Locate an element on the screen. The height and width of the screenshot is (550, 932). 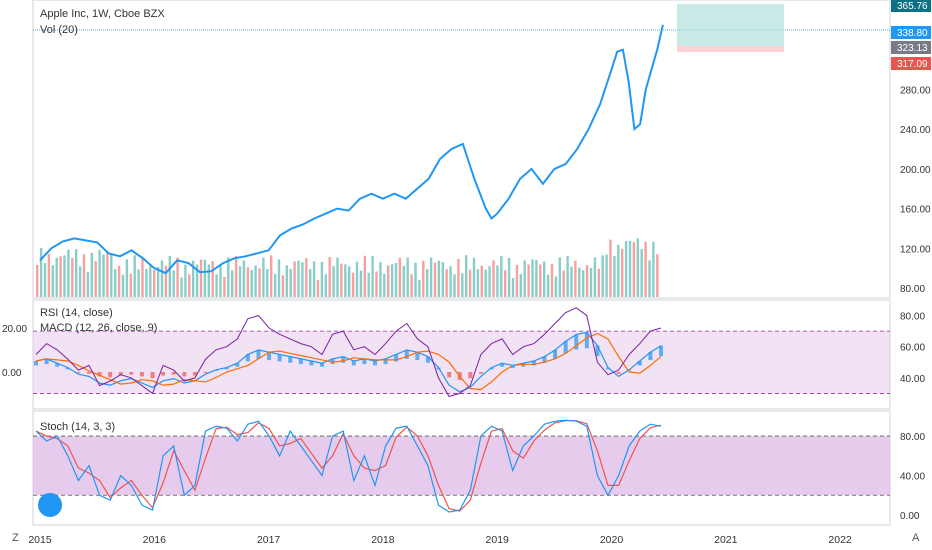
x-tick-label: 2021 is located at coordinates (726, 540).